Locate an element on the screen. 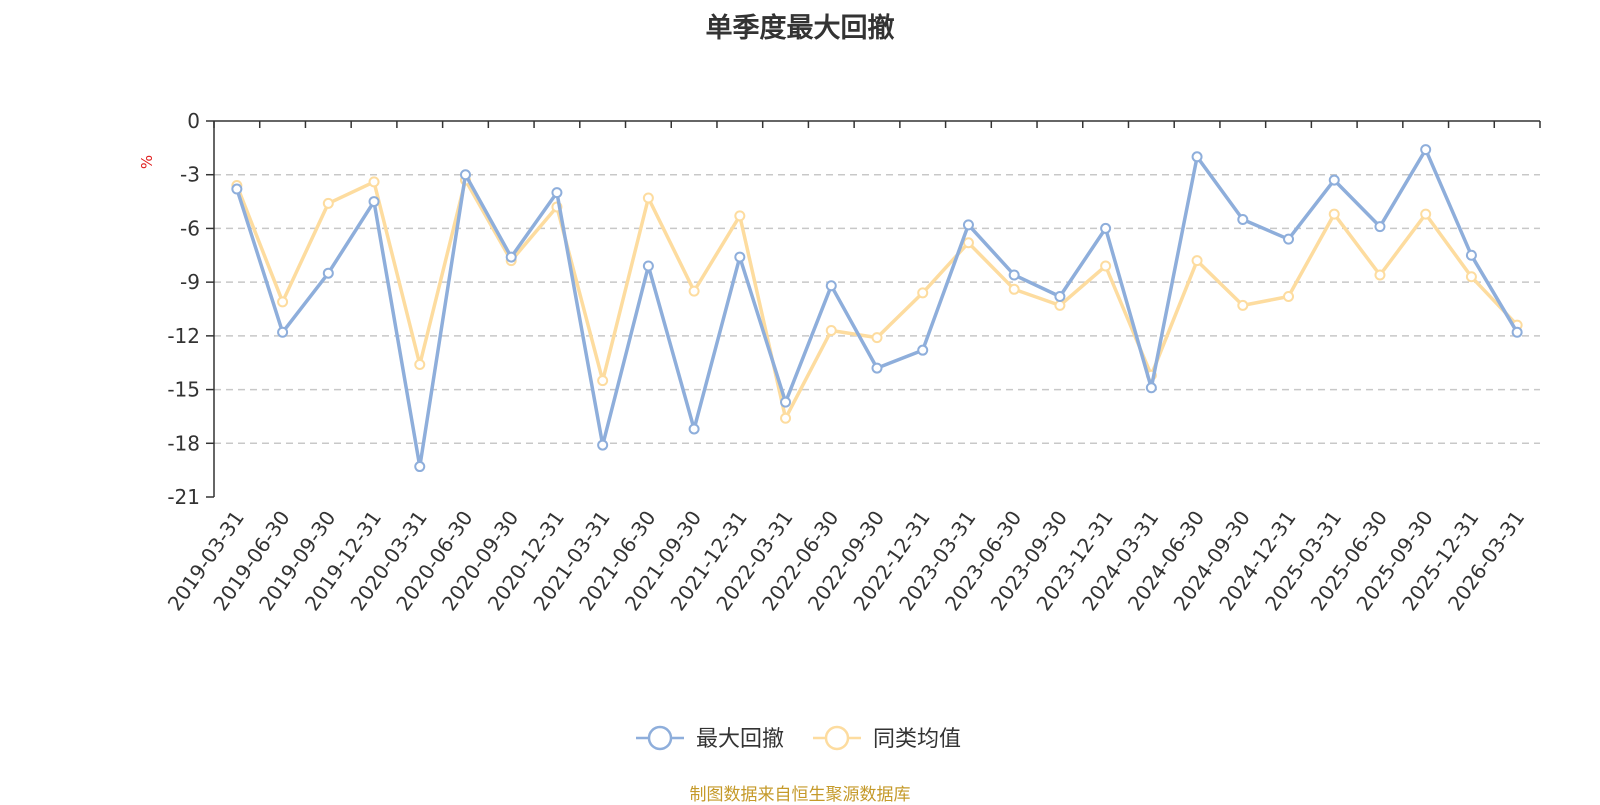 This screenshot has width=1600, height=805. chart-title: 单季度最大回撤 is located at coordinates (800, 28).